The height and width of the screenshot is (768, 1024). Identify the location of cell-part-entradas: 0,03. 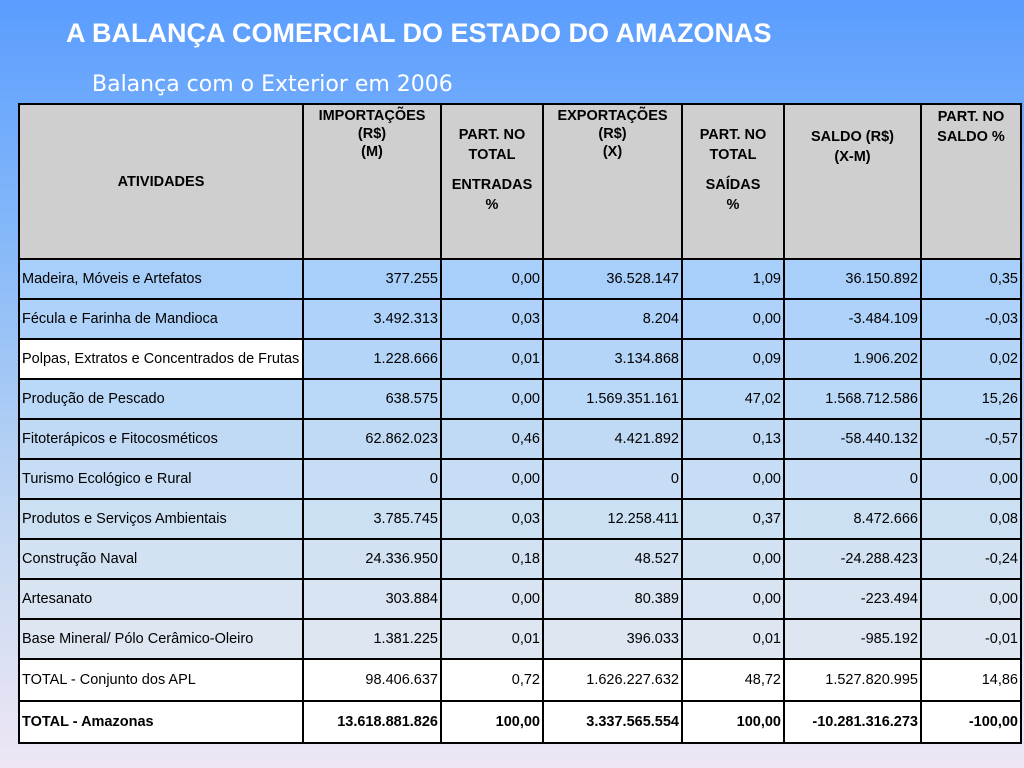
(492, 319).